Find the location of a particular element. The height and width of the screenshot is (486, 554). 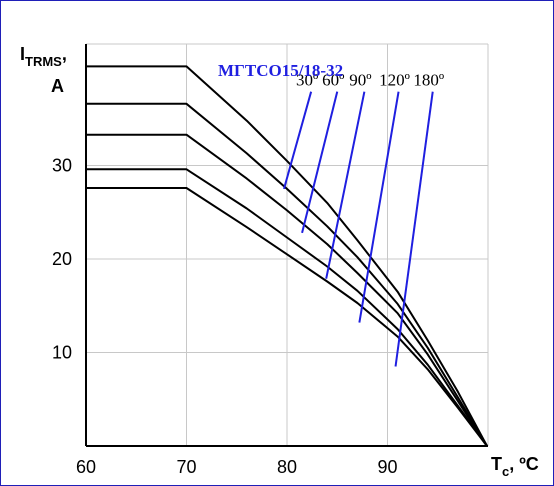

chart-title: МГТСО15/18-32 is located at coordinates (280, 70).